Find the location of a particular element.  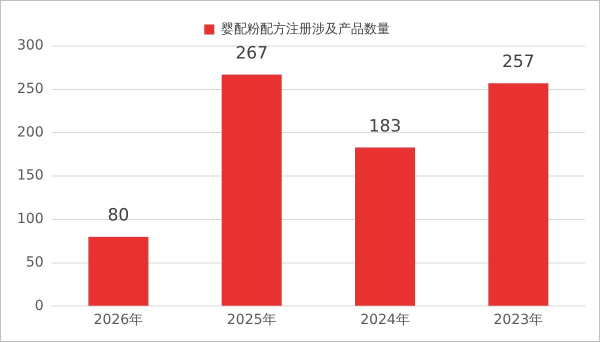

x-tick-label: 2023年 is located at coordinates (519, 320).